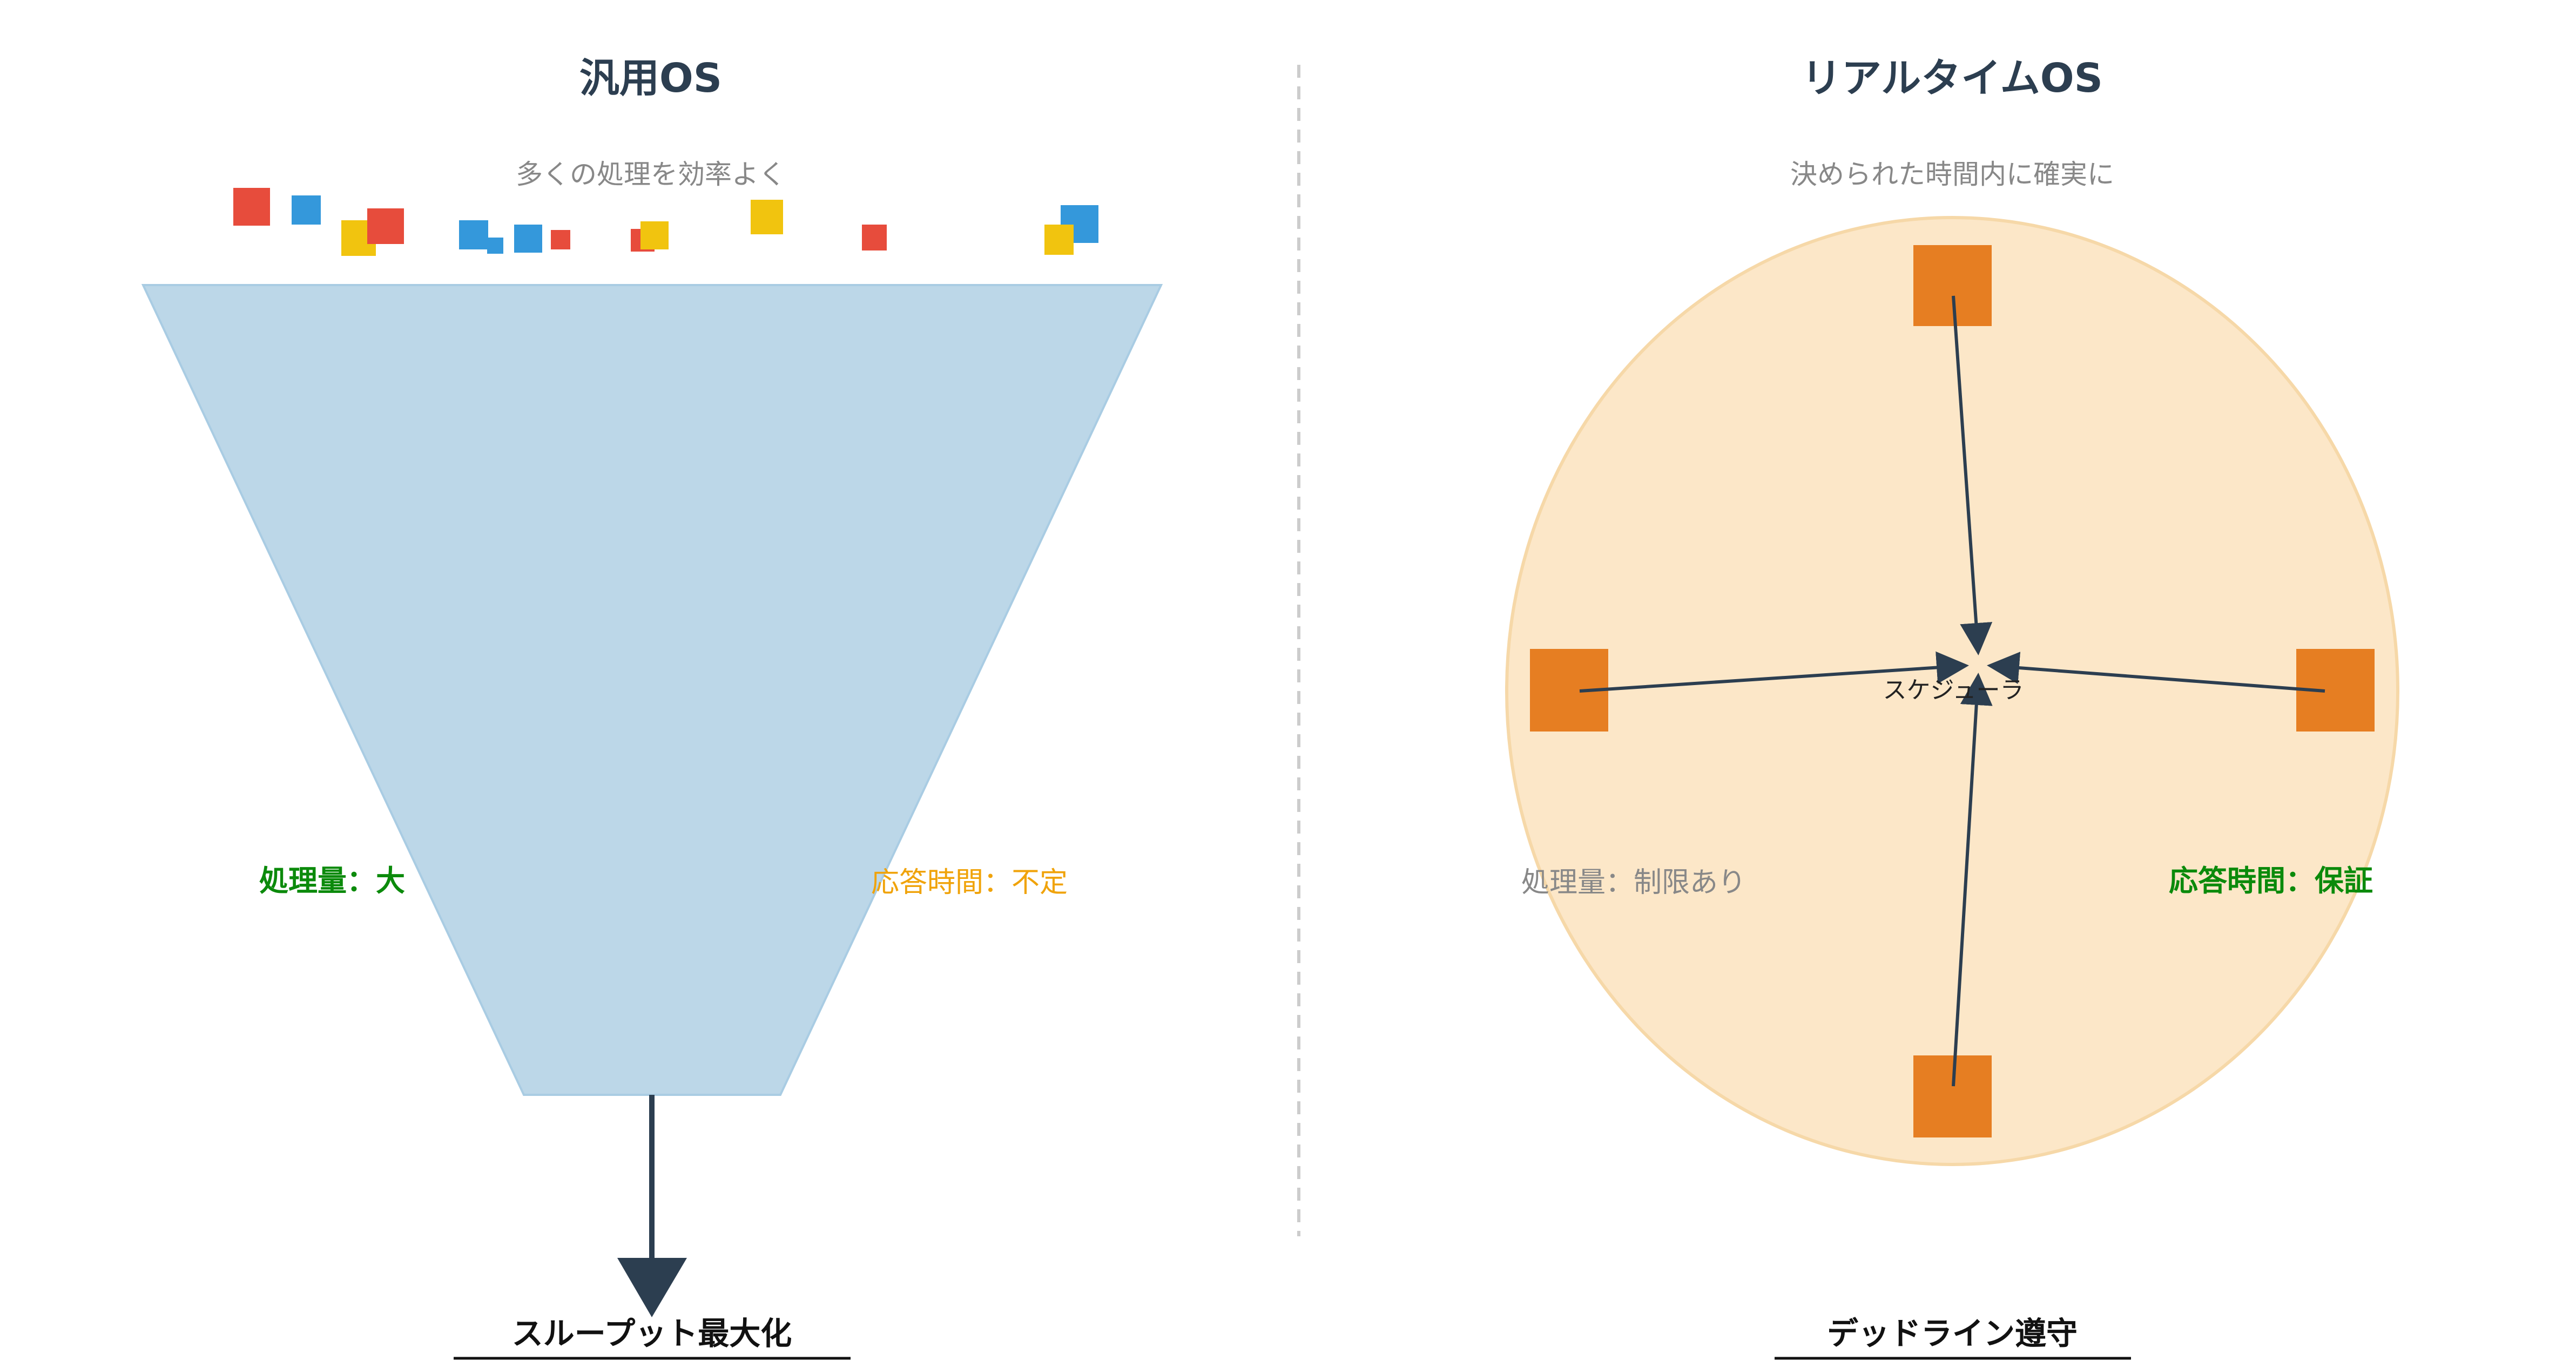 The height and width of the screenshot is (1368, 2576). What do you see at coordinates (1972, 880) in the screenshot?
I see `arrow-bottom-to-scheduler` at bounding box center [1972, 880].